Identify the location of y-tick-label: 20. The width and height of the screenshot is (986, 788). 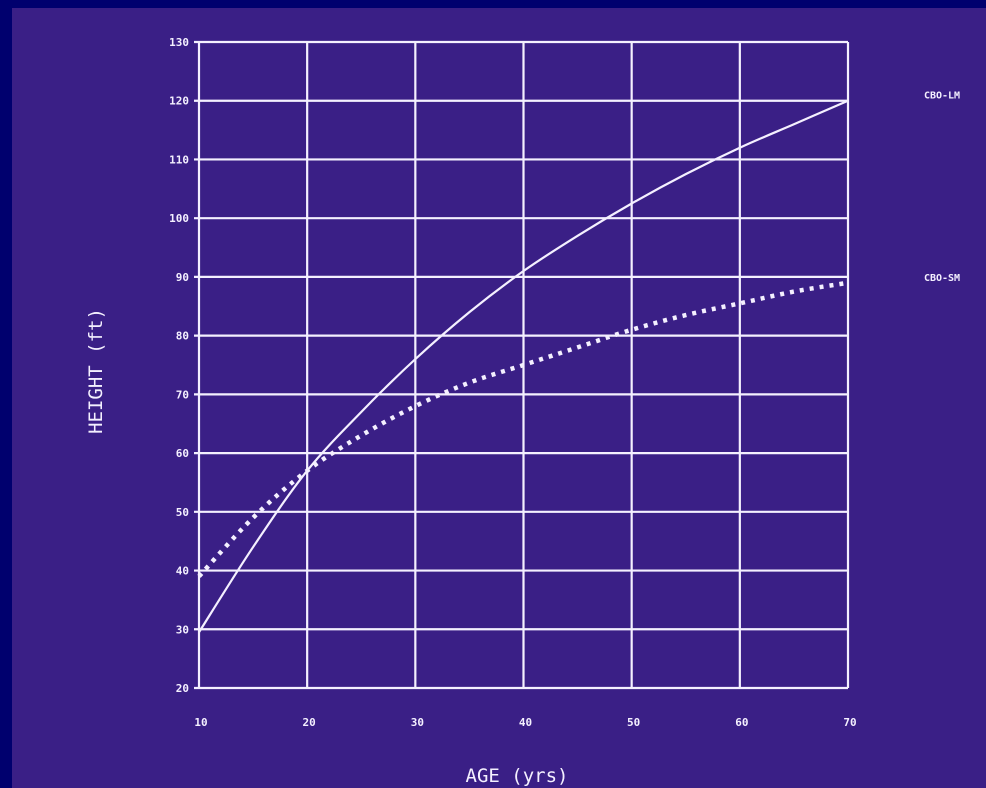
(182, 688).